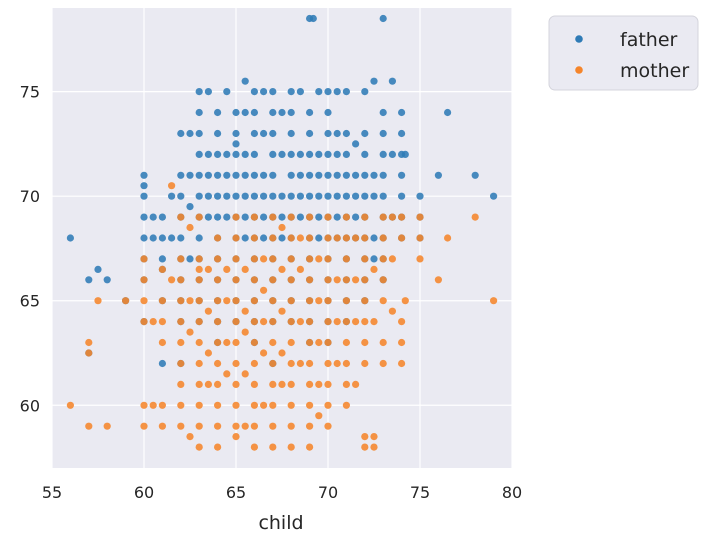  What do you see at coordinates (144, 492) in the screenshot?
I see `x-tick-label: 60` at bounding box center [144, 492].